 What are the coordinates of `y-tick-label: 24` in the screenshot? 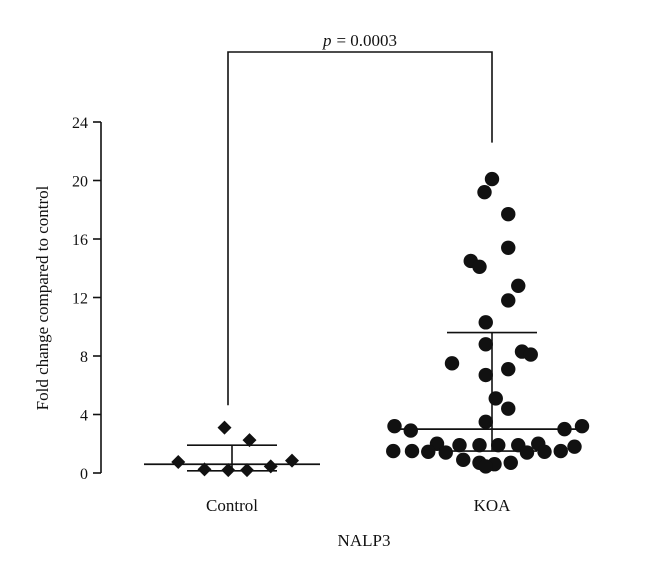 It's located at (80, 123).